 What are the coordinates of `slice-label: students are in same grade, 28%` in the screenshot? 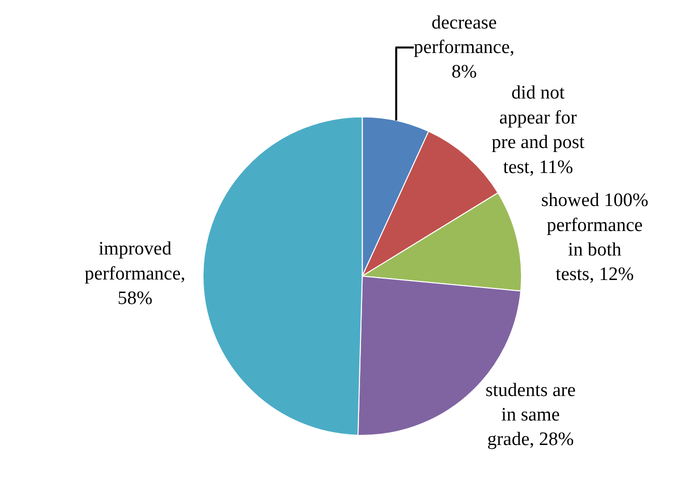 It's located at (530, 415).